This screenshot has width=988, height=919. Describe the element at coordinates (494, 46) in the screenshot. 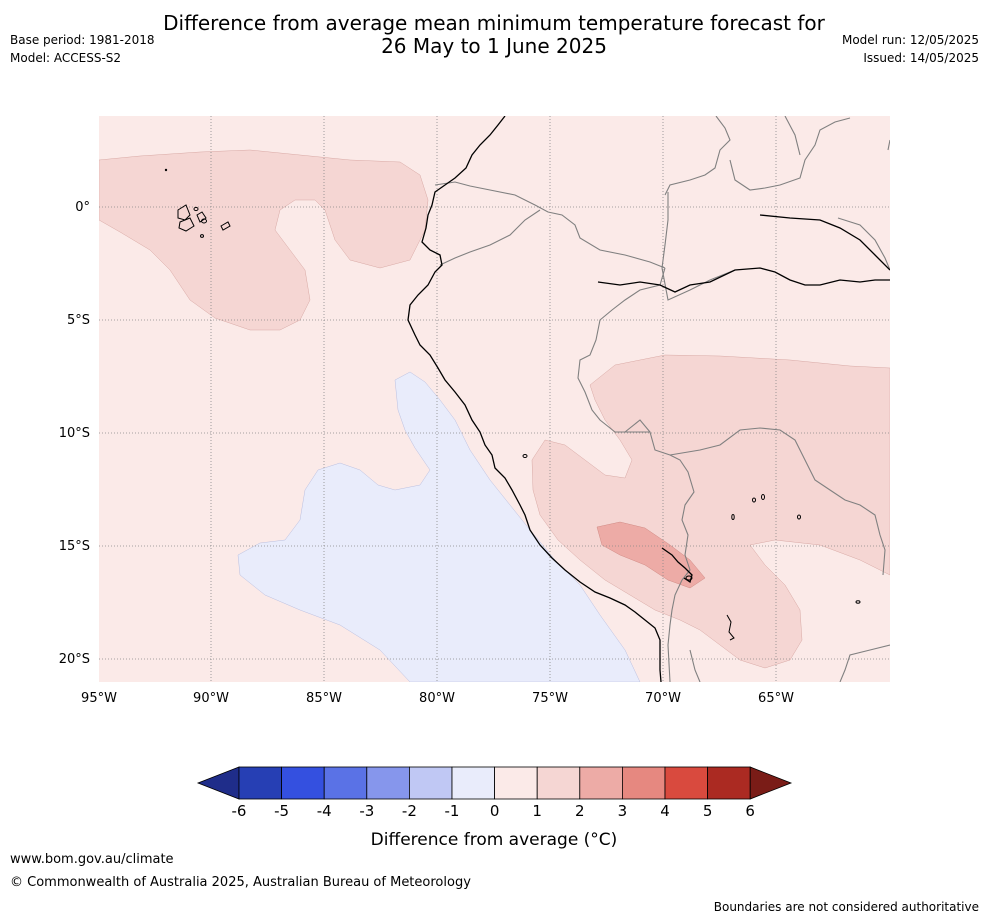

I see `map-title-line-2: 26 May to 1 June 2025` at that location.